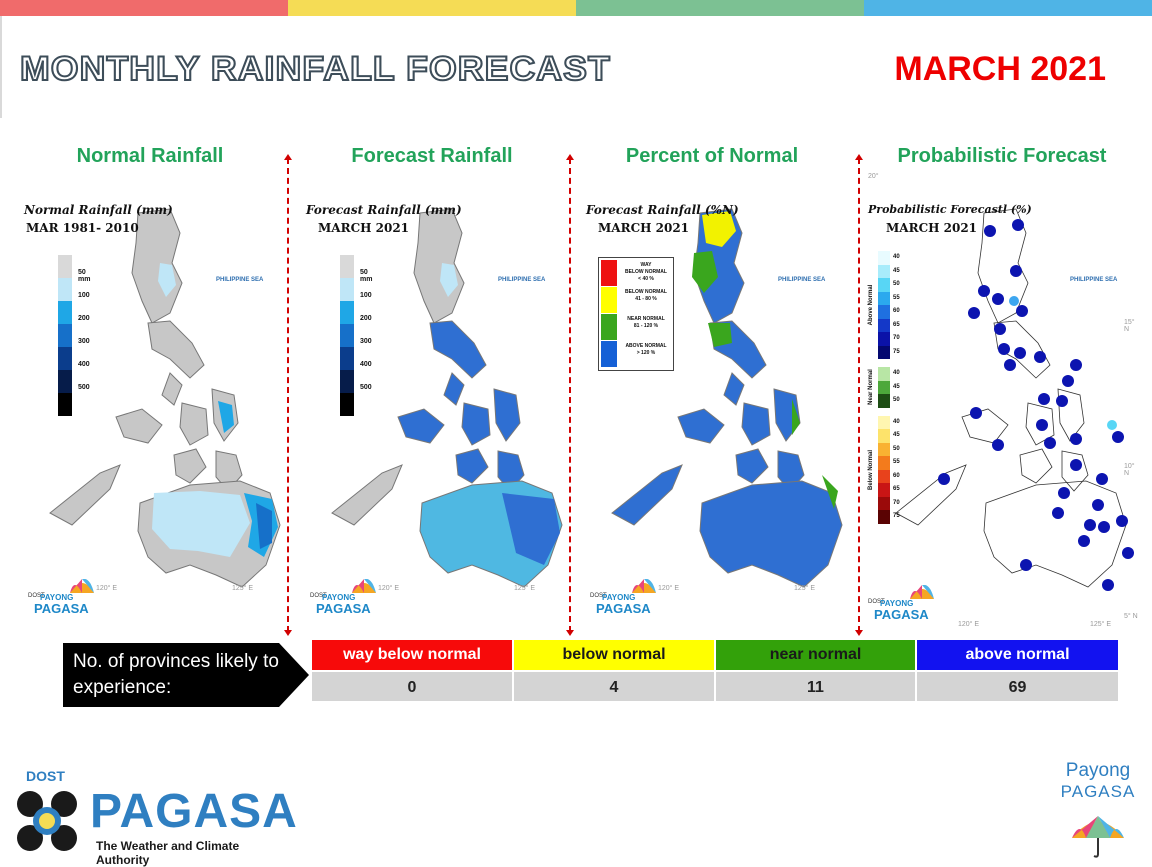 The width and height of the screenshot is (1152, 867). I want to click on panel-forecast-rainfall: Forecast Rainfall Forecast Rainfall (, so click(432, 390).